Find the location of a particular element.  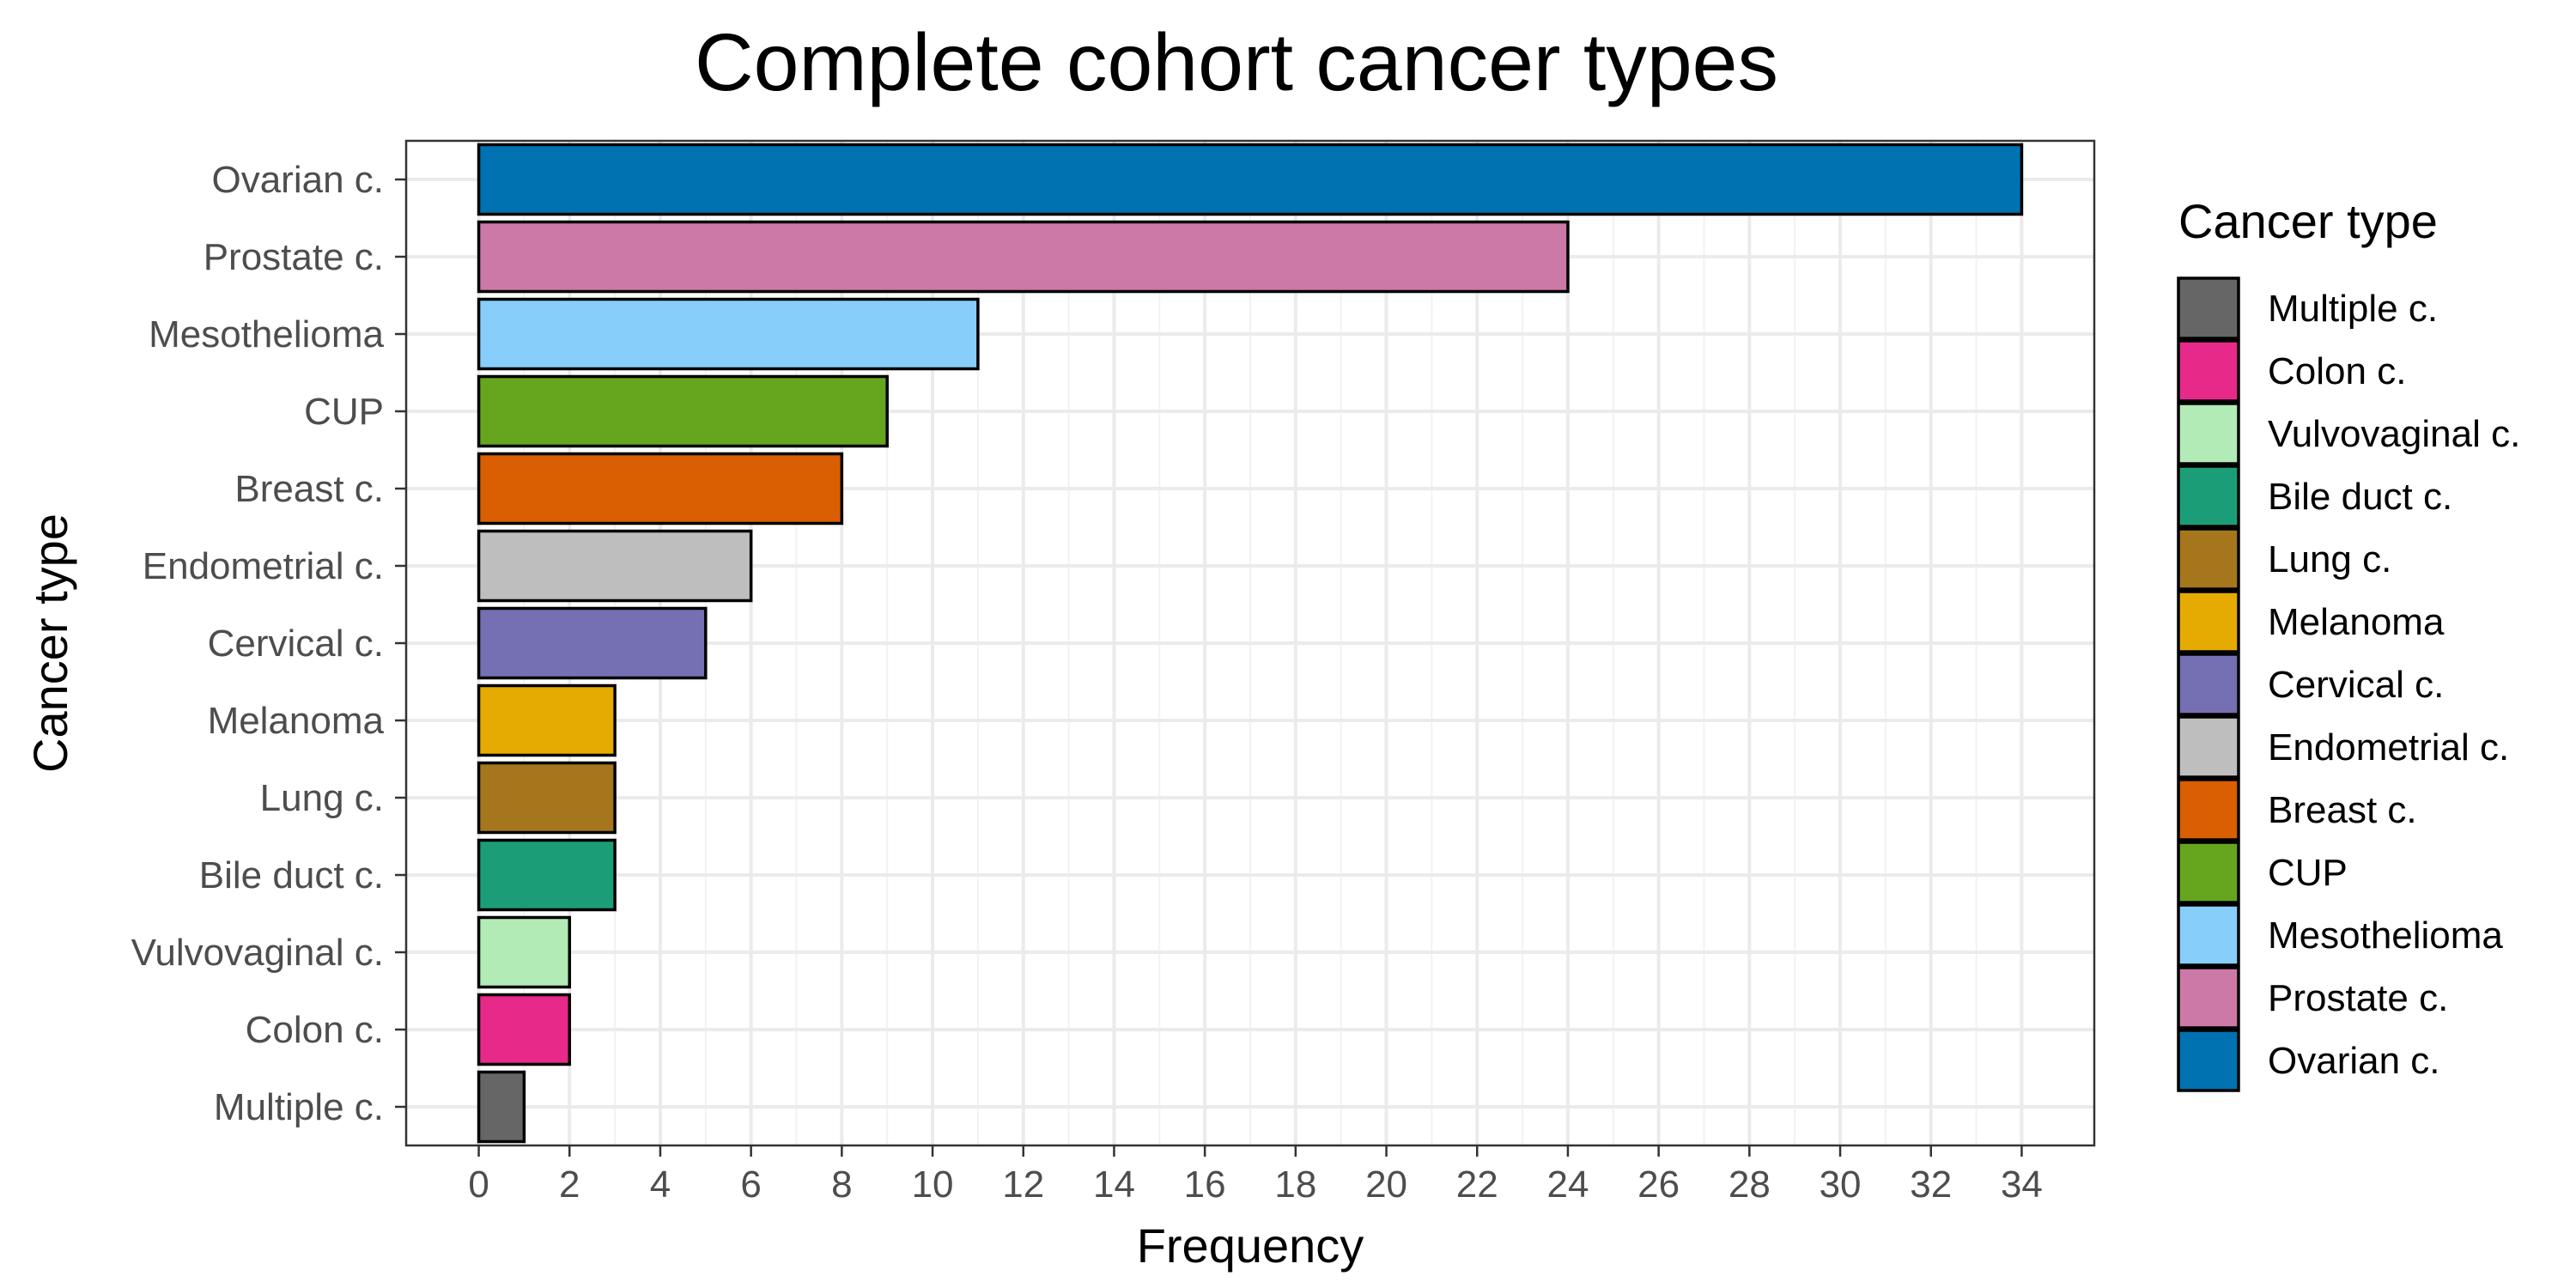

x-tick-label: 16 is located at coordinates (1205, 1184).